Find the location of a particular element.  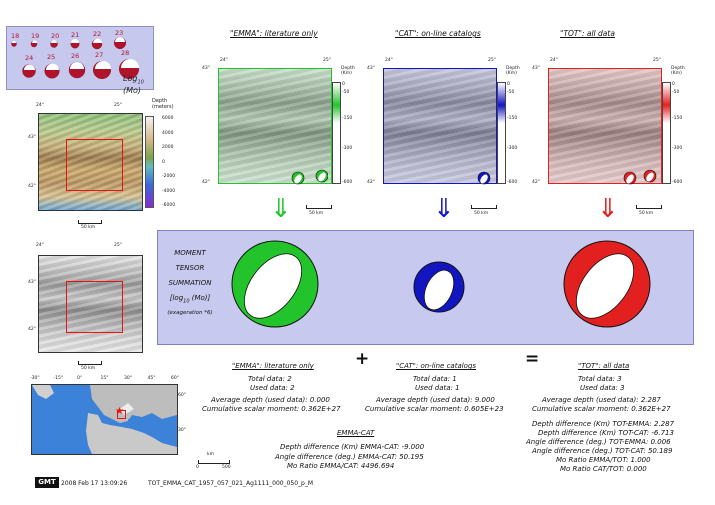

topo-lon-left: 24° is located at coordinates (40, 105).